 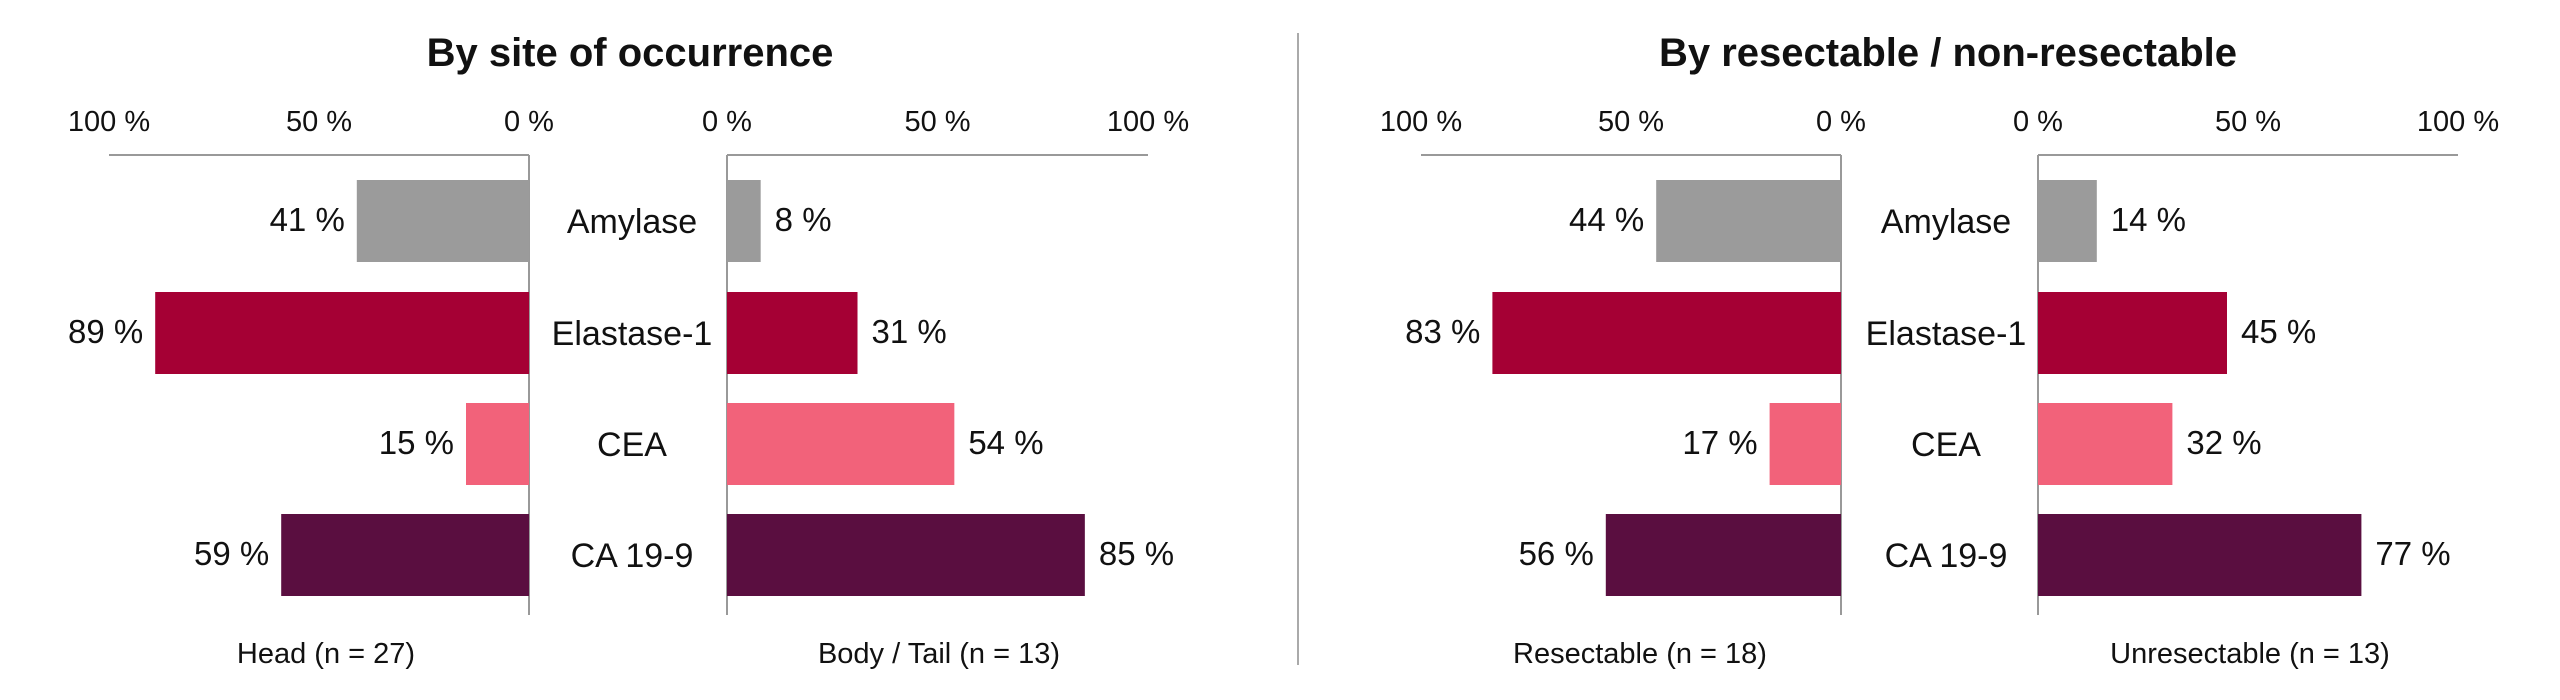 What do you see at coordinates (2250, 654) in the screenshot?
I see `series-label: Unresectable (n = 13)` at bounding box center [2250, 654].